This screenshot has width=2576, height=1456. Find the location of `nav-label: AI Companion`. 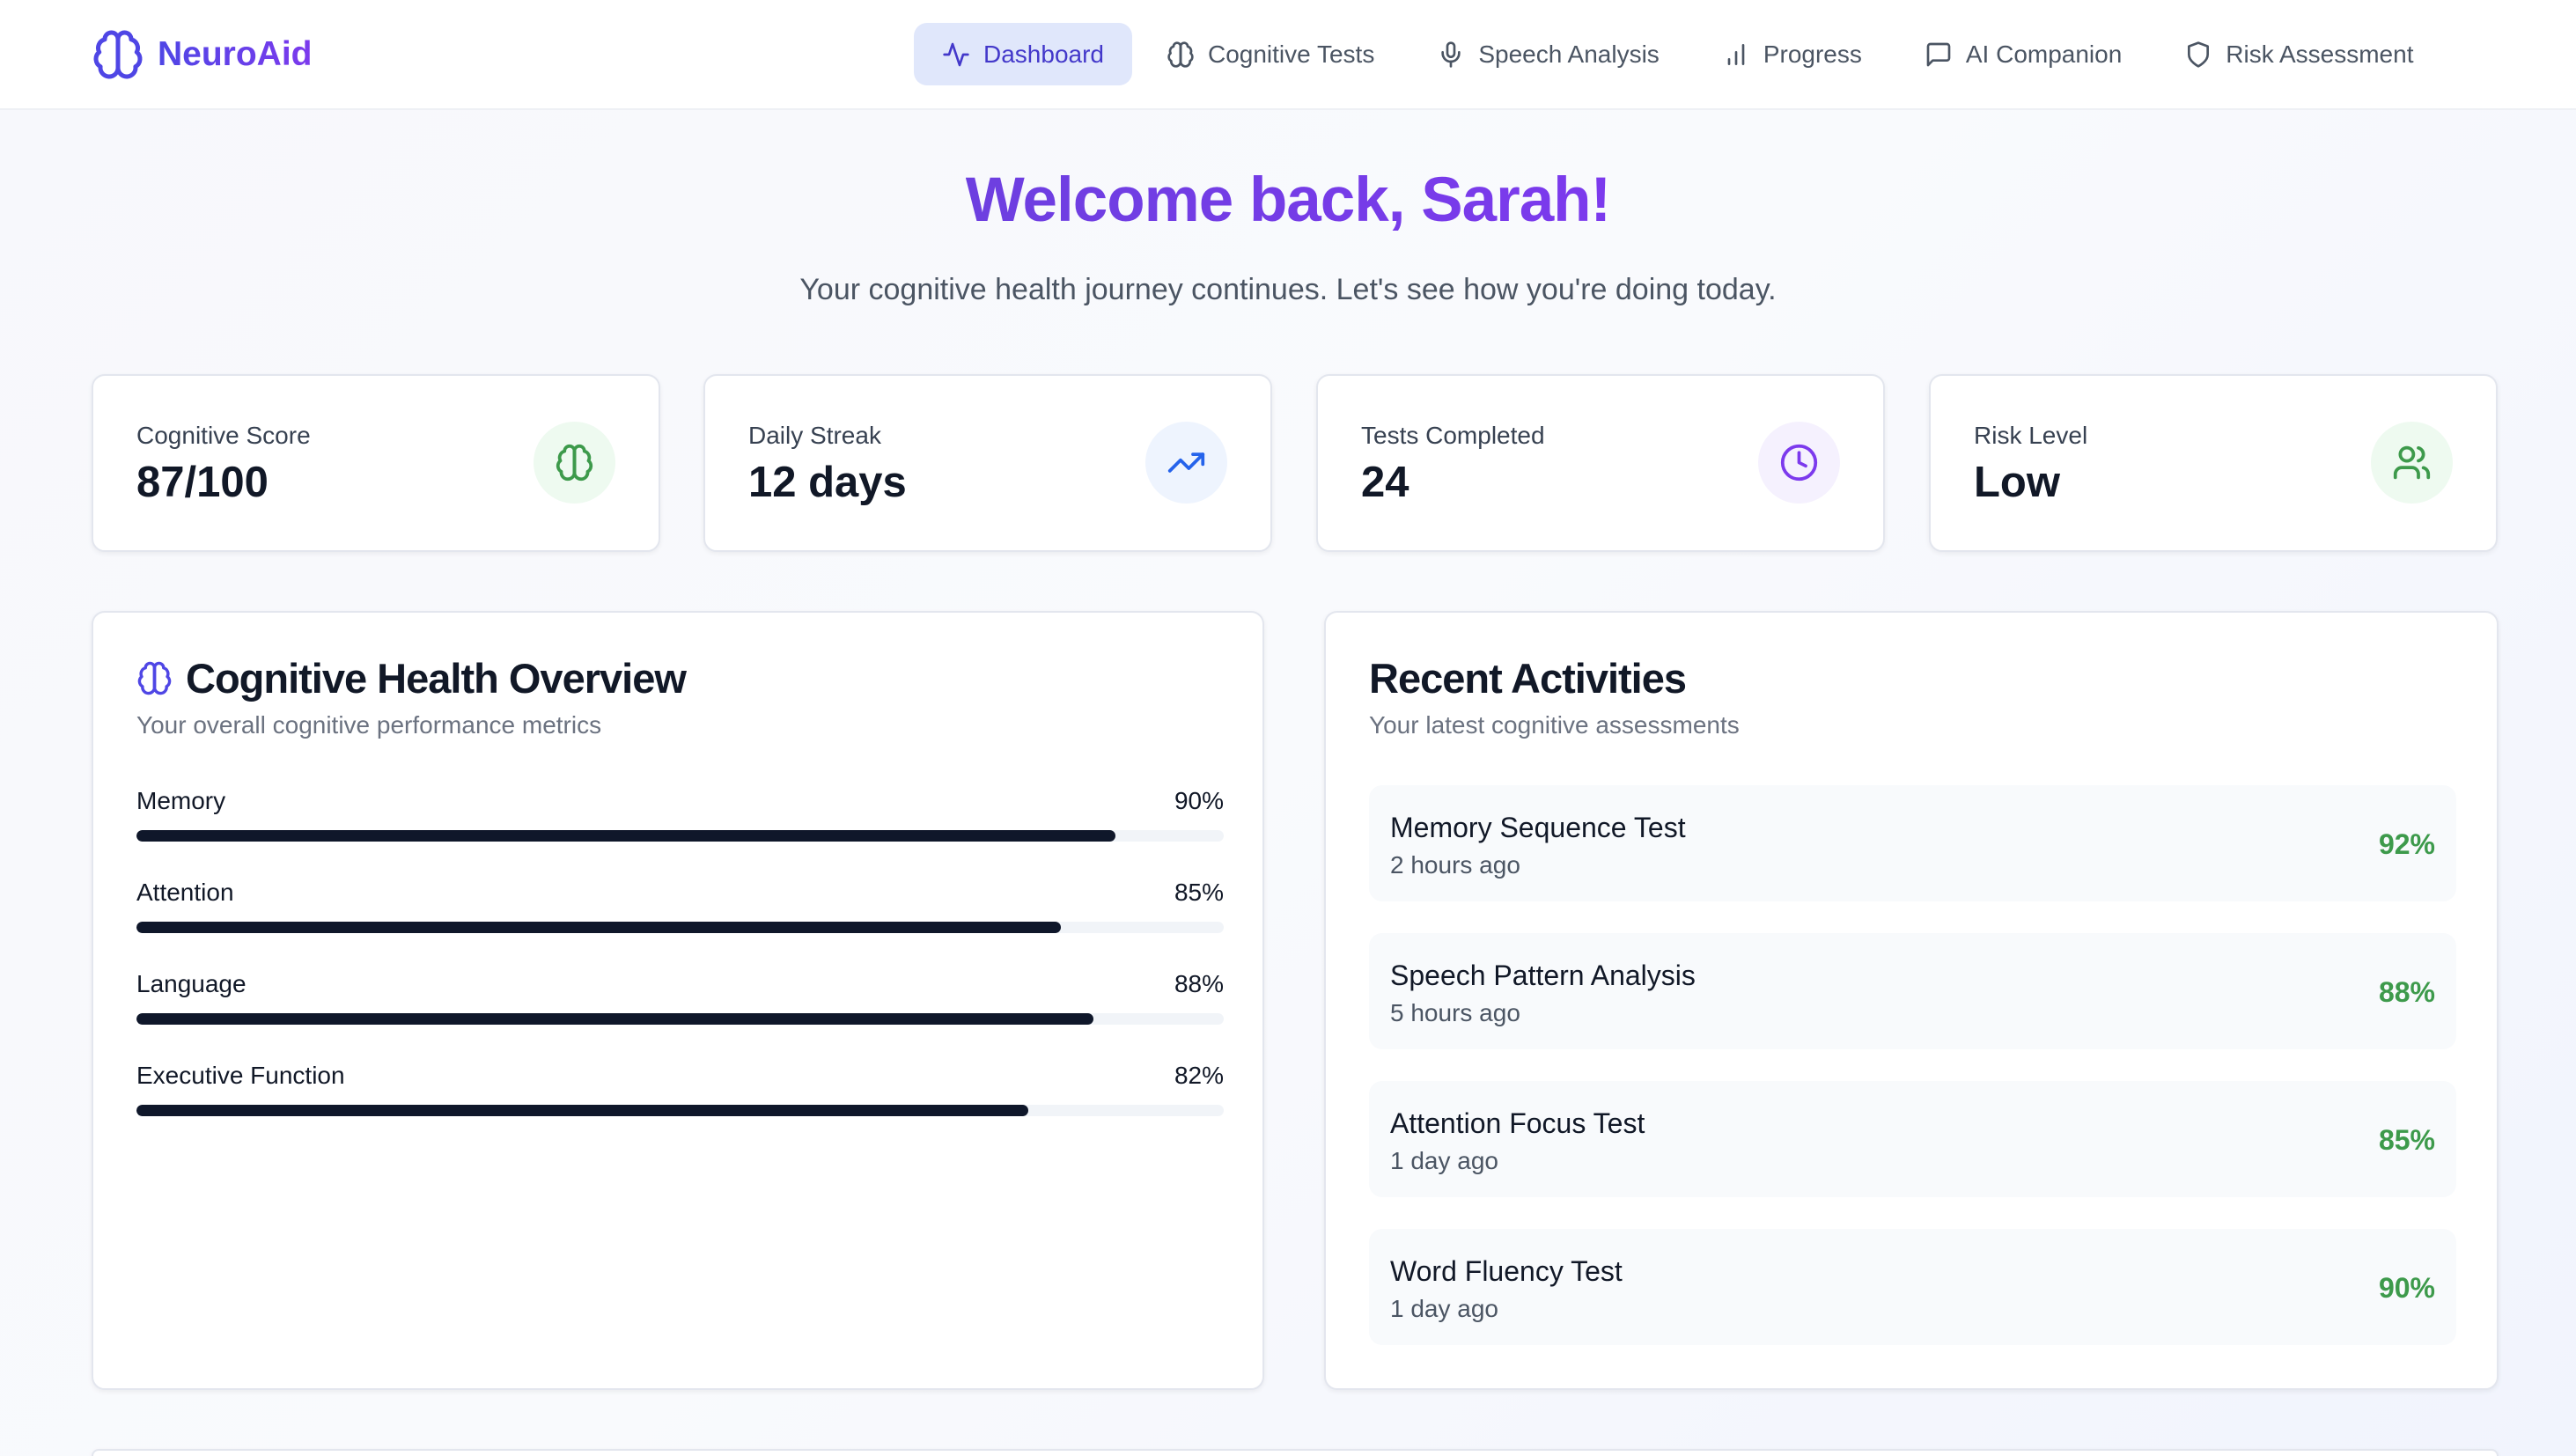

nav-label: AI Companion is located at coordinates (2044, 54).